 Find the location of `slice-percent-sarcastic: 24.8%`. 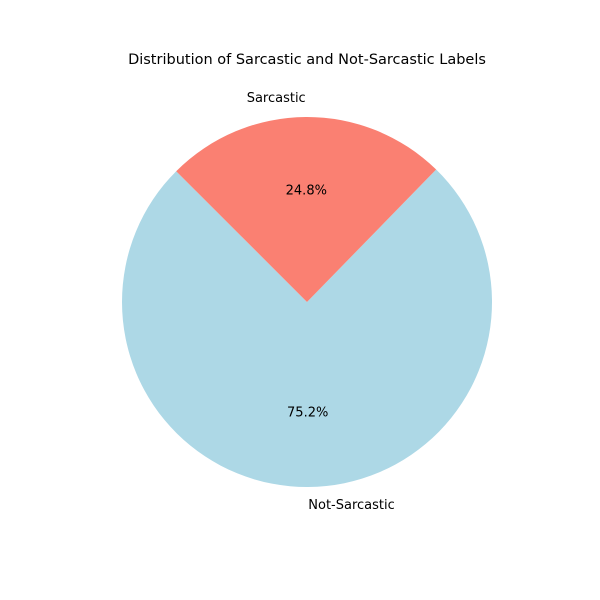

slice-percent-sarcastic: 24.8% is located at coordinates (306, 191).